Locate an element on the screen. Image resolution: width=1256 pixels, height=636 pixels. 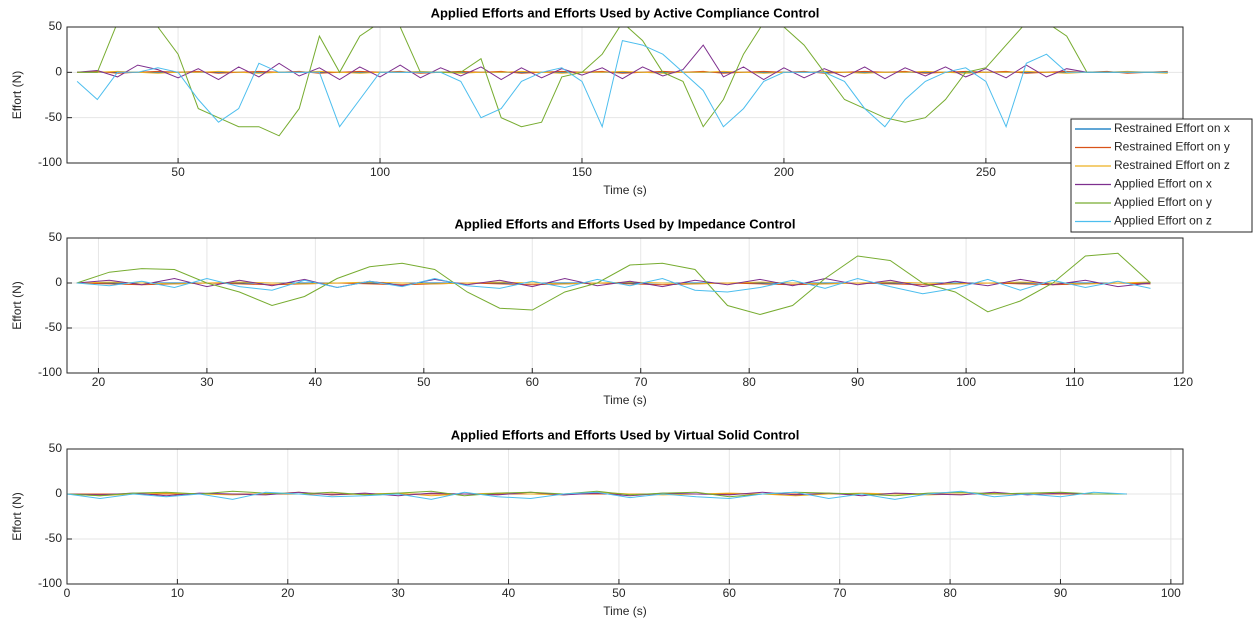
x-tick-label: 120 is located at coordinates (1183, 382).